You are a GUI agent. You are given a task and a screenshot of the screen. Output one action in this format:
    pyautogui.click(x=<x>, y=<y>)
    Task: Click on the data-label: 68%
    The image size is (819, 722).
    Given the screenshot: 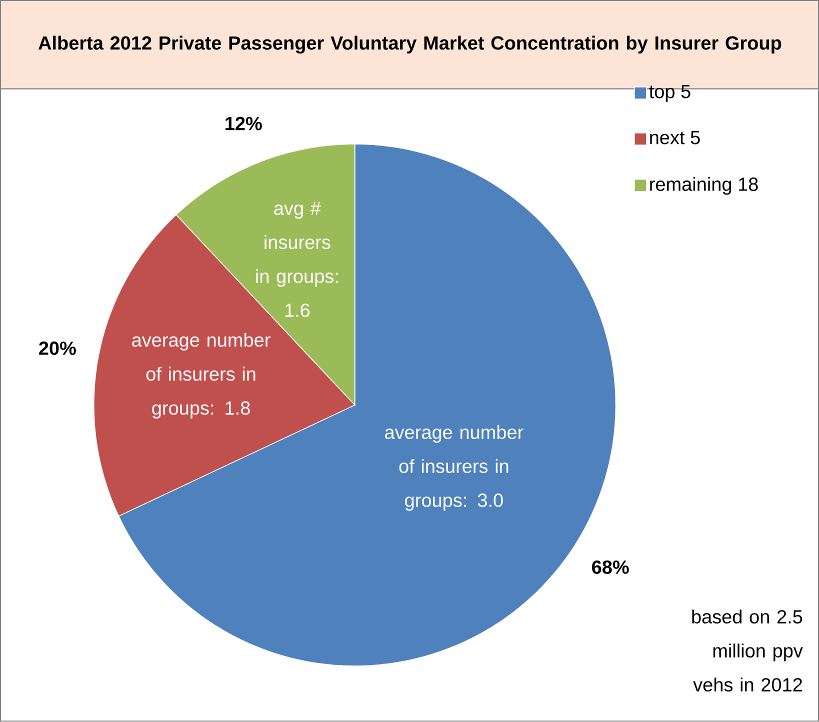 What is the action you would take?
    pyautogui.click(x=610, y=567)
    